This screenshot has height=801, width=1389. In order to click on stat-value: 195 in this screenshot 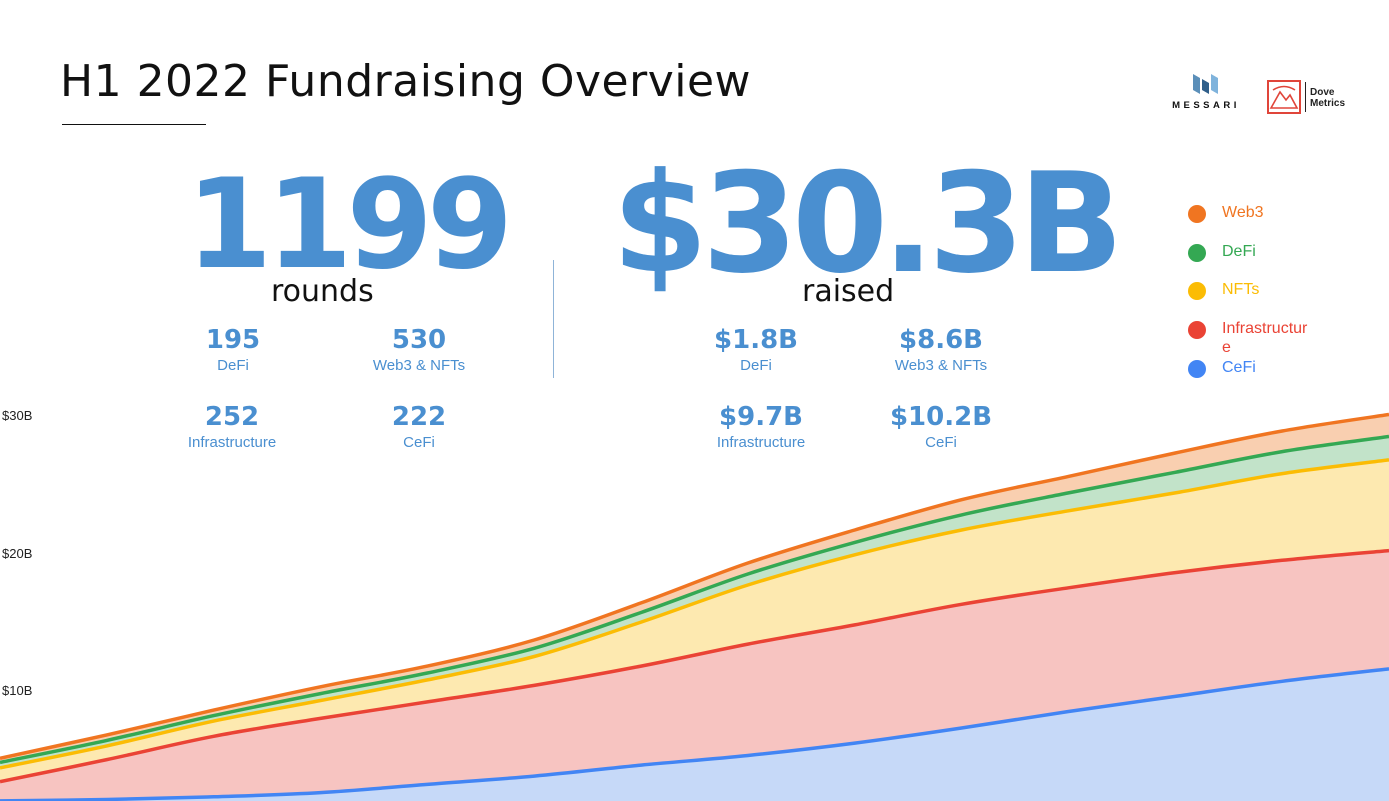, I will do `click(233, 340)`.